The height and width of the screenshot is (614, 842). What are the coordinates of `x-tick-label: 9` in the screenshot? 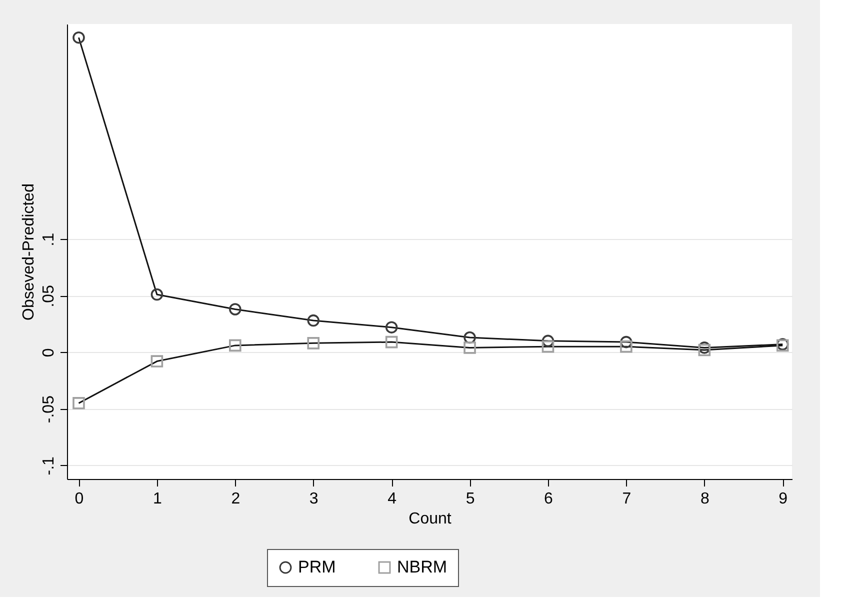 It's located at (783, 499).